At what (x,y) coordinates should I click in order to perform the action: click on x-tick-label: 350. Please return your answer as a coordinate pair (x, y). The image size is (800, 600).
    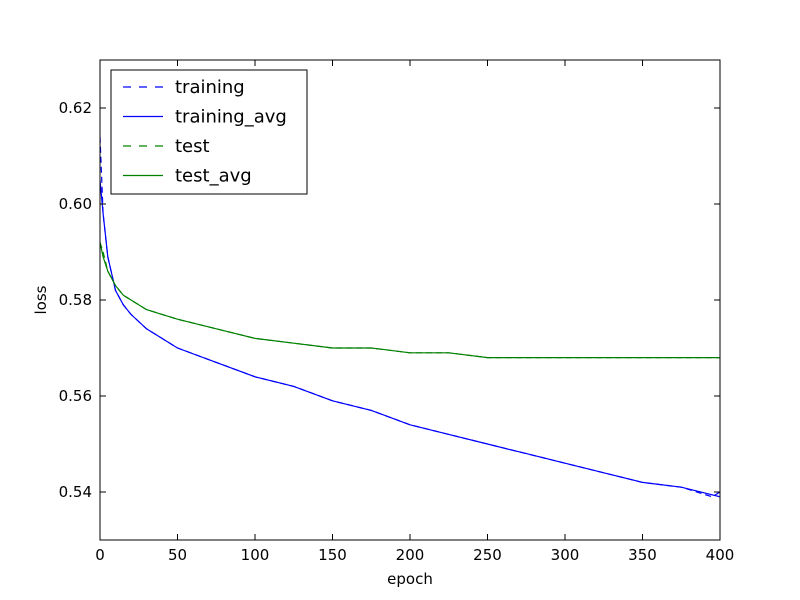
    Looking at the image, I should click on (642, 555).